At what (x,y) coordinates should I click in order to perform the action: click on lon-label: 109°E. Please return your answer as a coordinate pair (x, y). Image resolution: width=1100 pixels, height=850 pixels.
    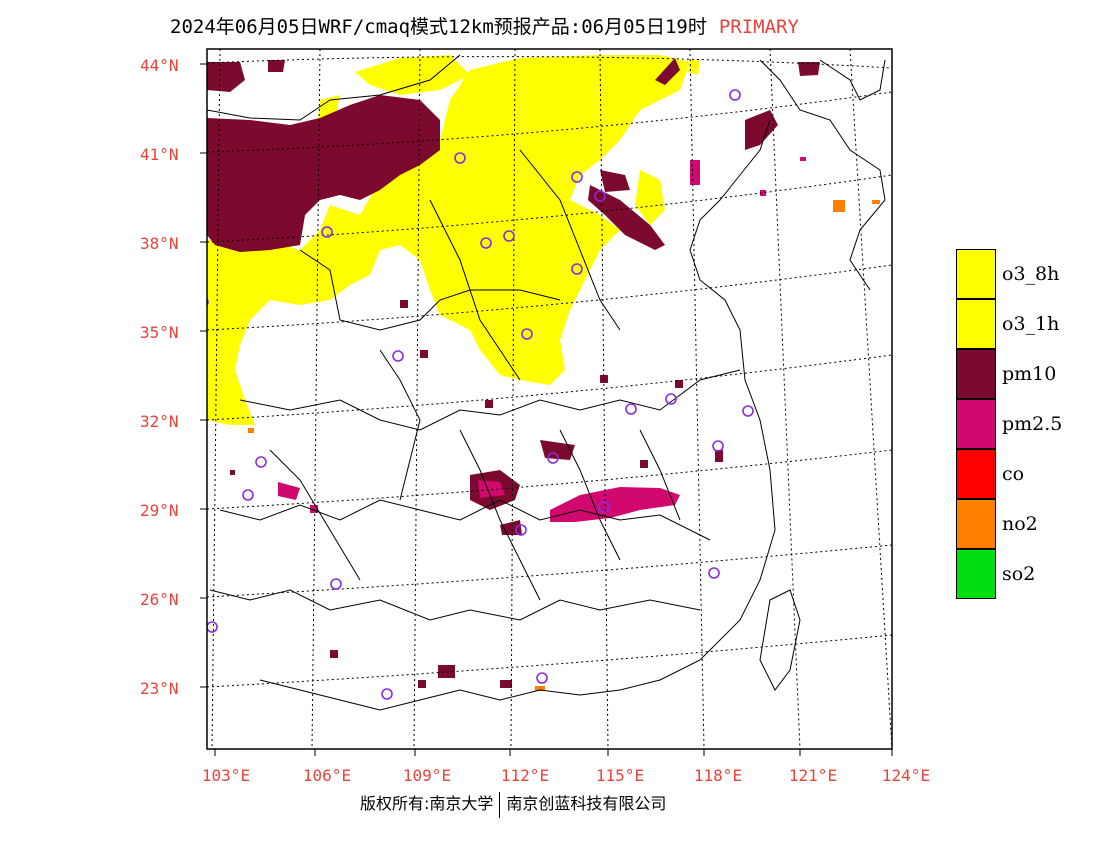
    Looking at the image, I should click on (427, 775).